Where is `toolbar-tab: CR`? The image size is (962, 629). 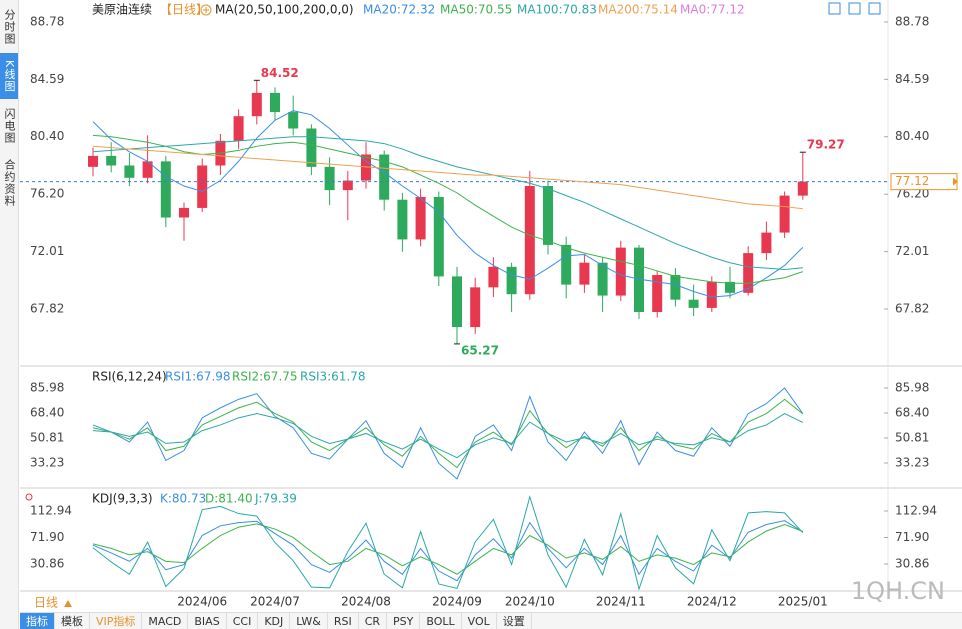 toolbar-tab: CR is located at coordinates (373, 621).